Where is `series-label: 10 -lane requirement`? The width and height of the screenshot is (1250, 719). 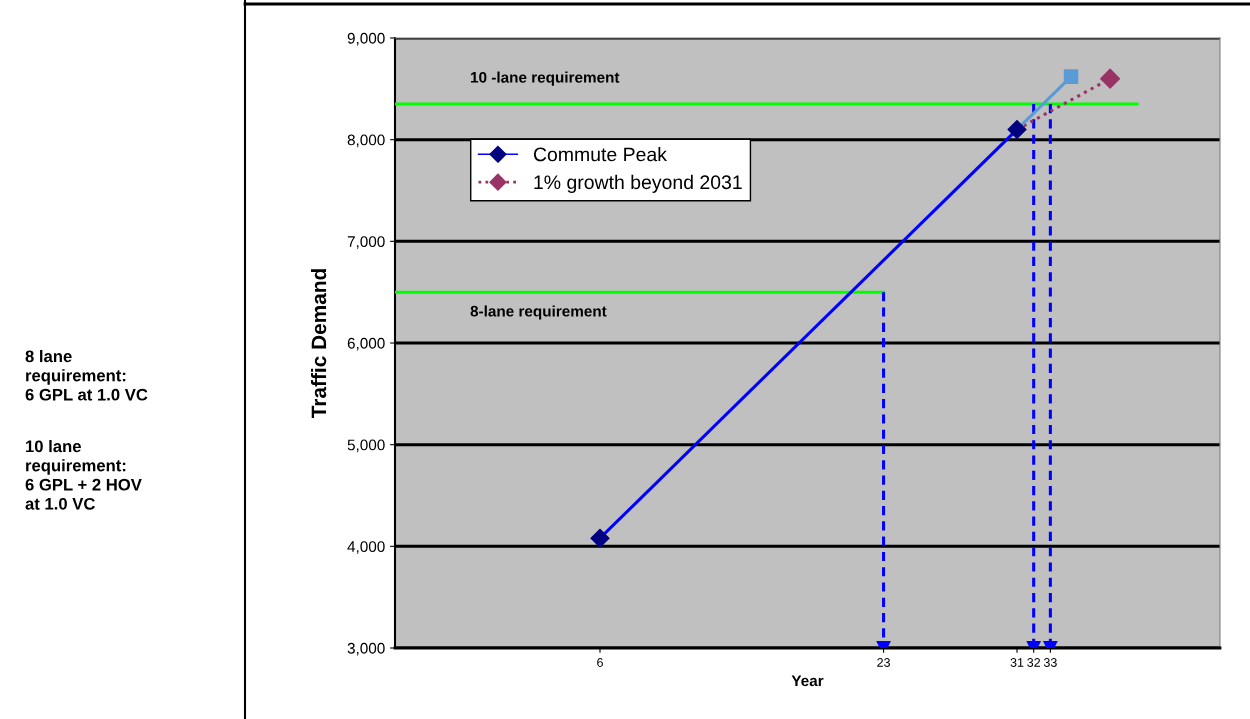 series-label: 10 -lane requirement is located at coordinates (545, 78).